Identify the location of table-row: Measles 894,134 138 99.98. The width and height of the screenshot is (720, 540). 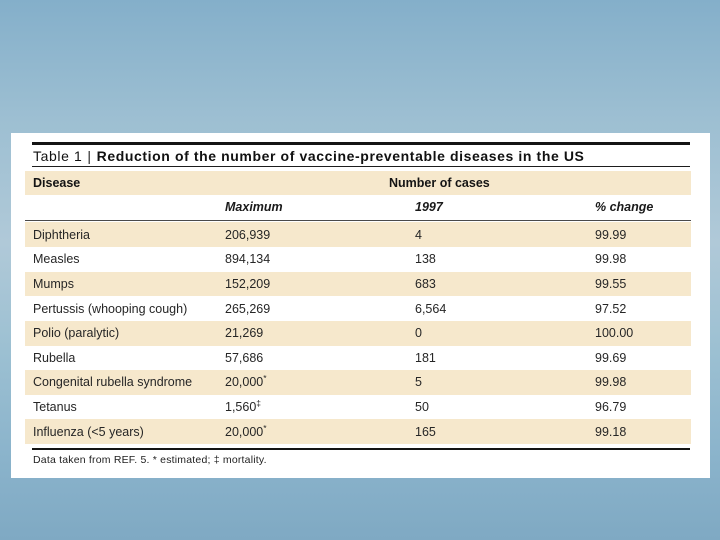
(358, 259).